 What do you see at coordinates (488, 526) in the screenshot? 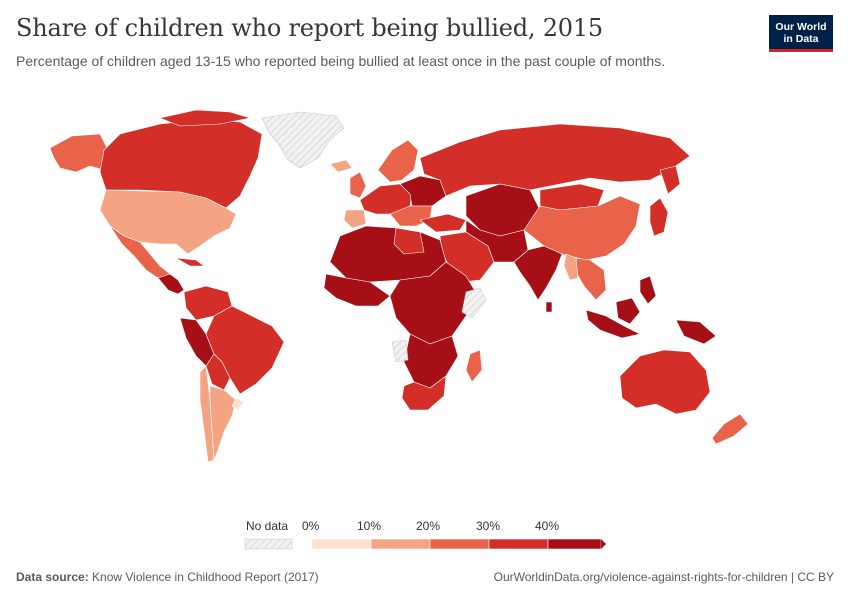
I see `legend-tick-3: 30%` at bounding box center [488, 526].